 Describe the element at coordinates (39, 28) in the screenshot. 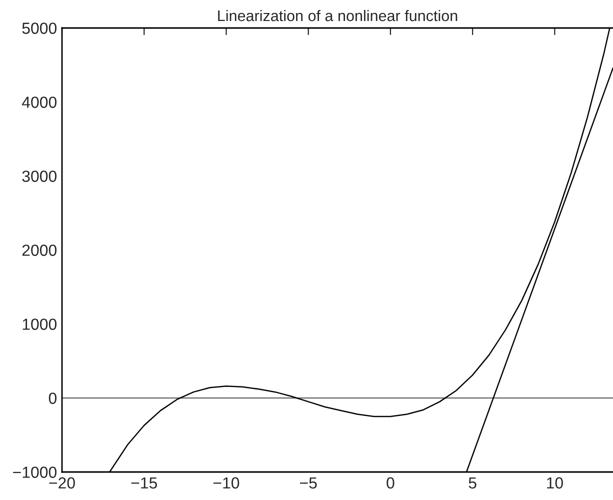

I see `y-tick-label: 5000` at that location.